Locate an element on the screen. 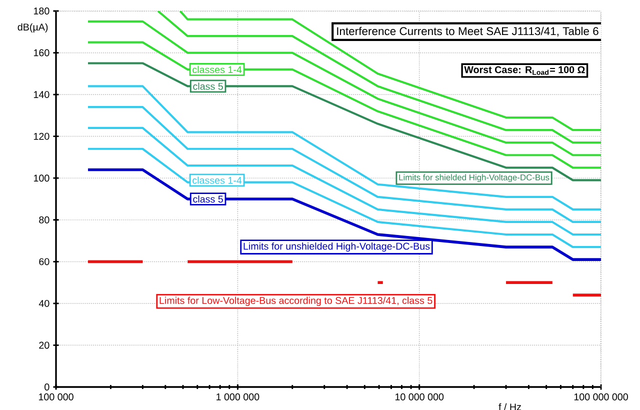  y-tick-label: 120 is located at coordinates (42, 136).